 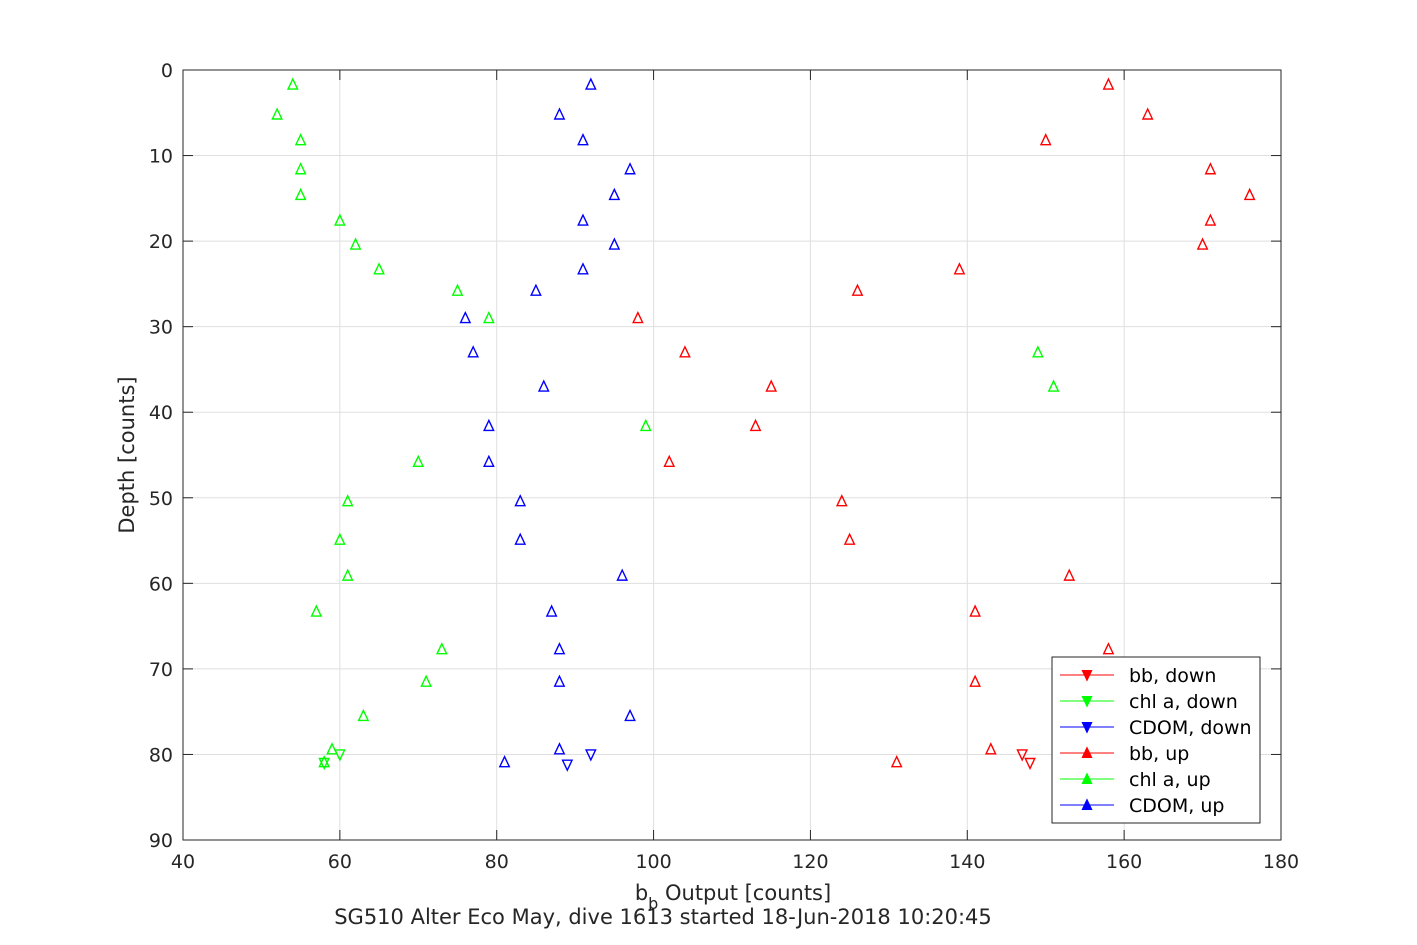 What do you see at coordinates (1170, 780) in the screenshot?
I see `legend-label: chl a, up` at bounding box center [1170, 780].